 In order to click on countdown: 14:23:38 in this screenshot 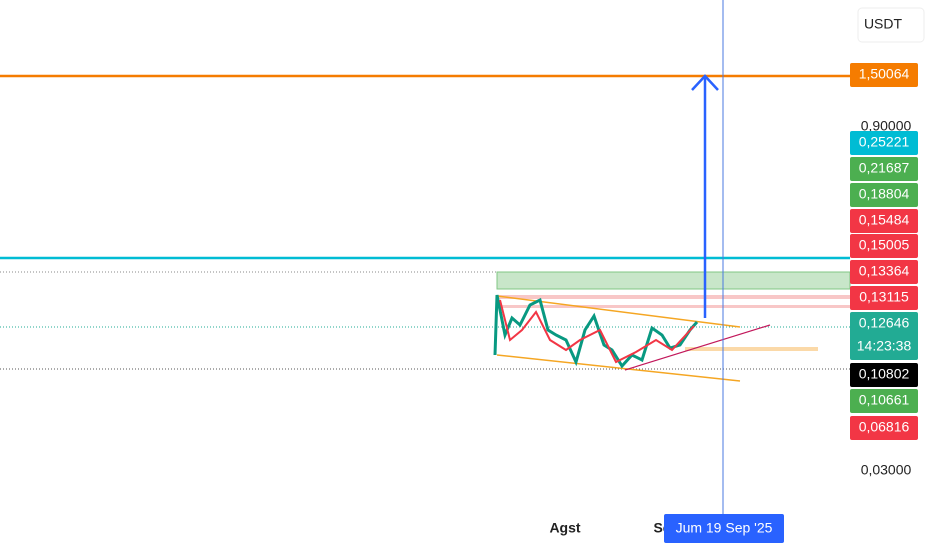, I will do `click(884, 346)`.